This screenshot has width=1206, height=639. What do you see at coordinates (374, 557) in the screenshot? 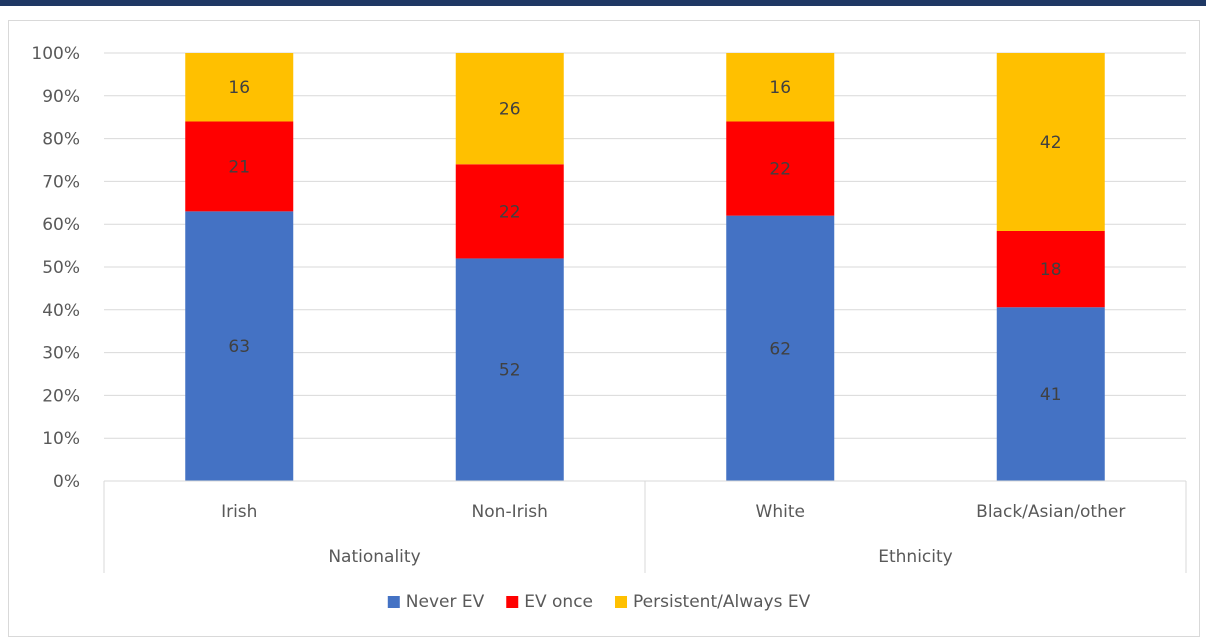
I see `group-label: Nationality` at bounding box center [374, 557].